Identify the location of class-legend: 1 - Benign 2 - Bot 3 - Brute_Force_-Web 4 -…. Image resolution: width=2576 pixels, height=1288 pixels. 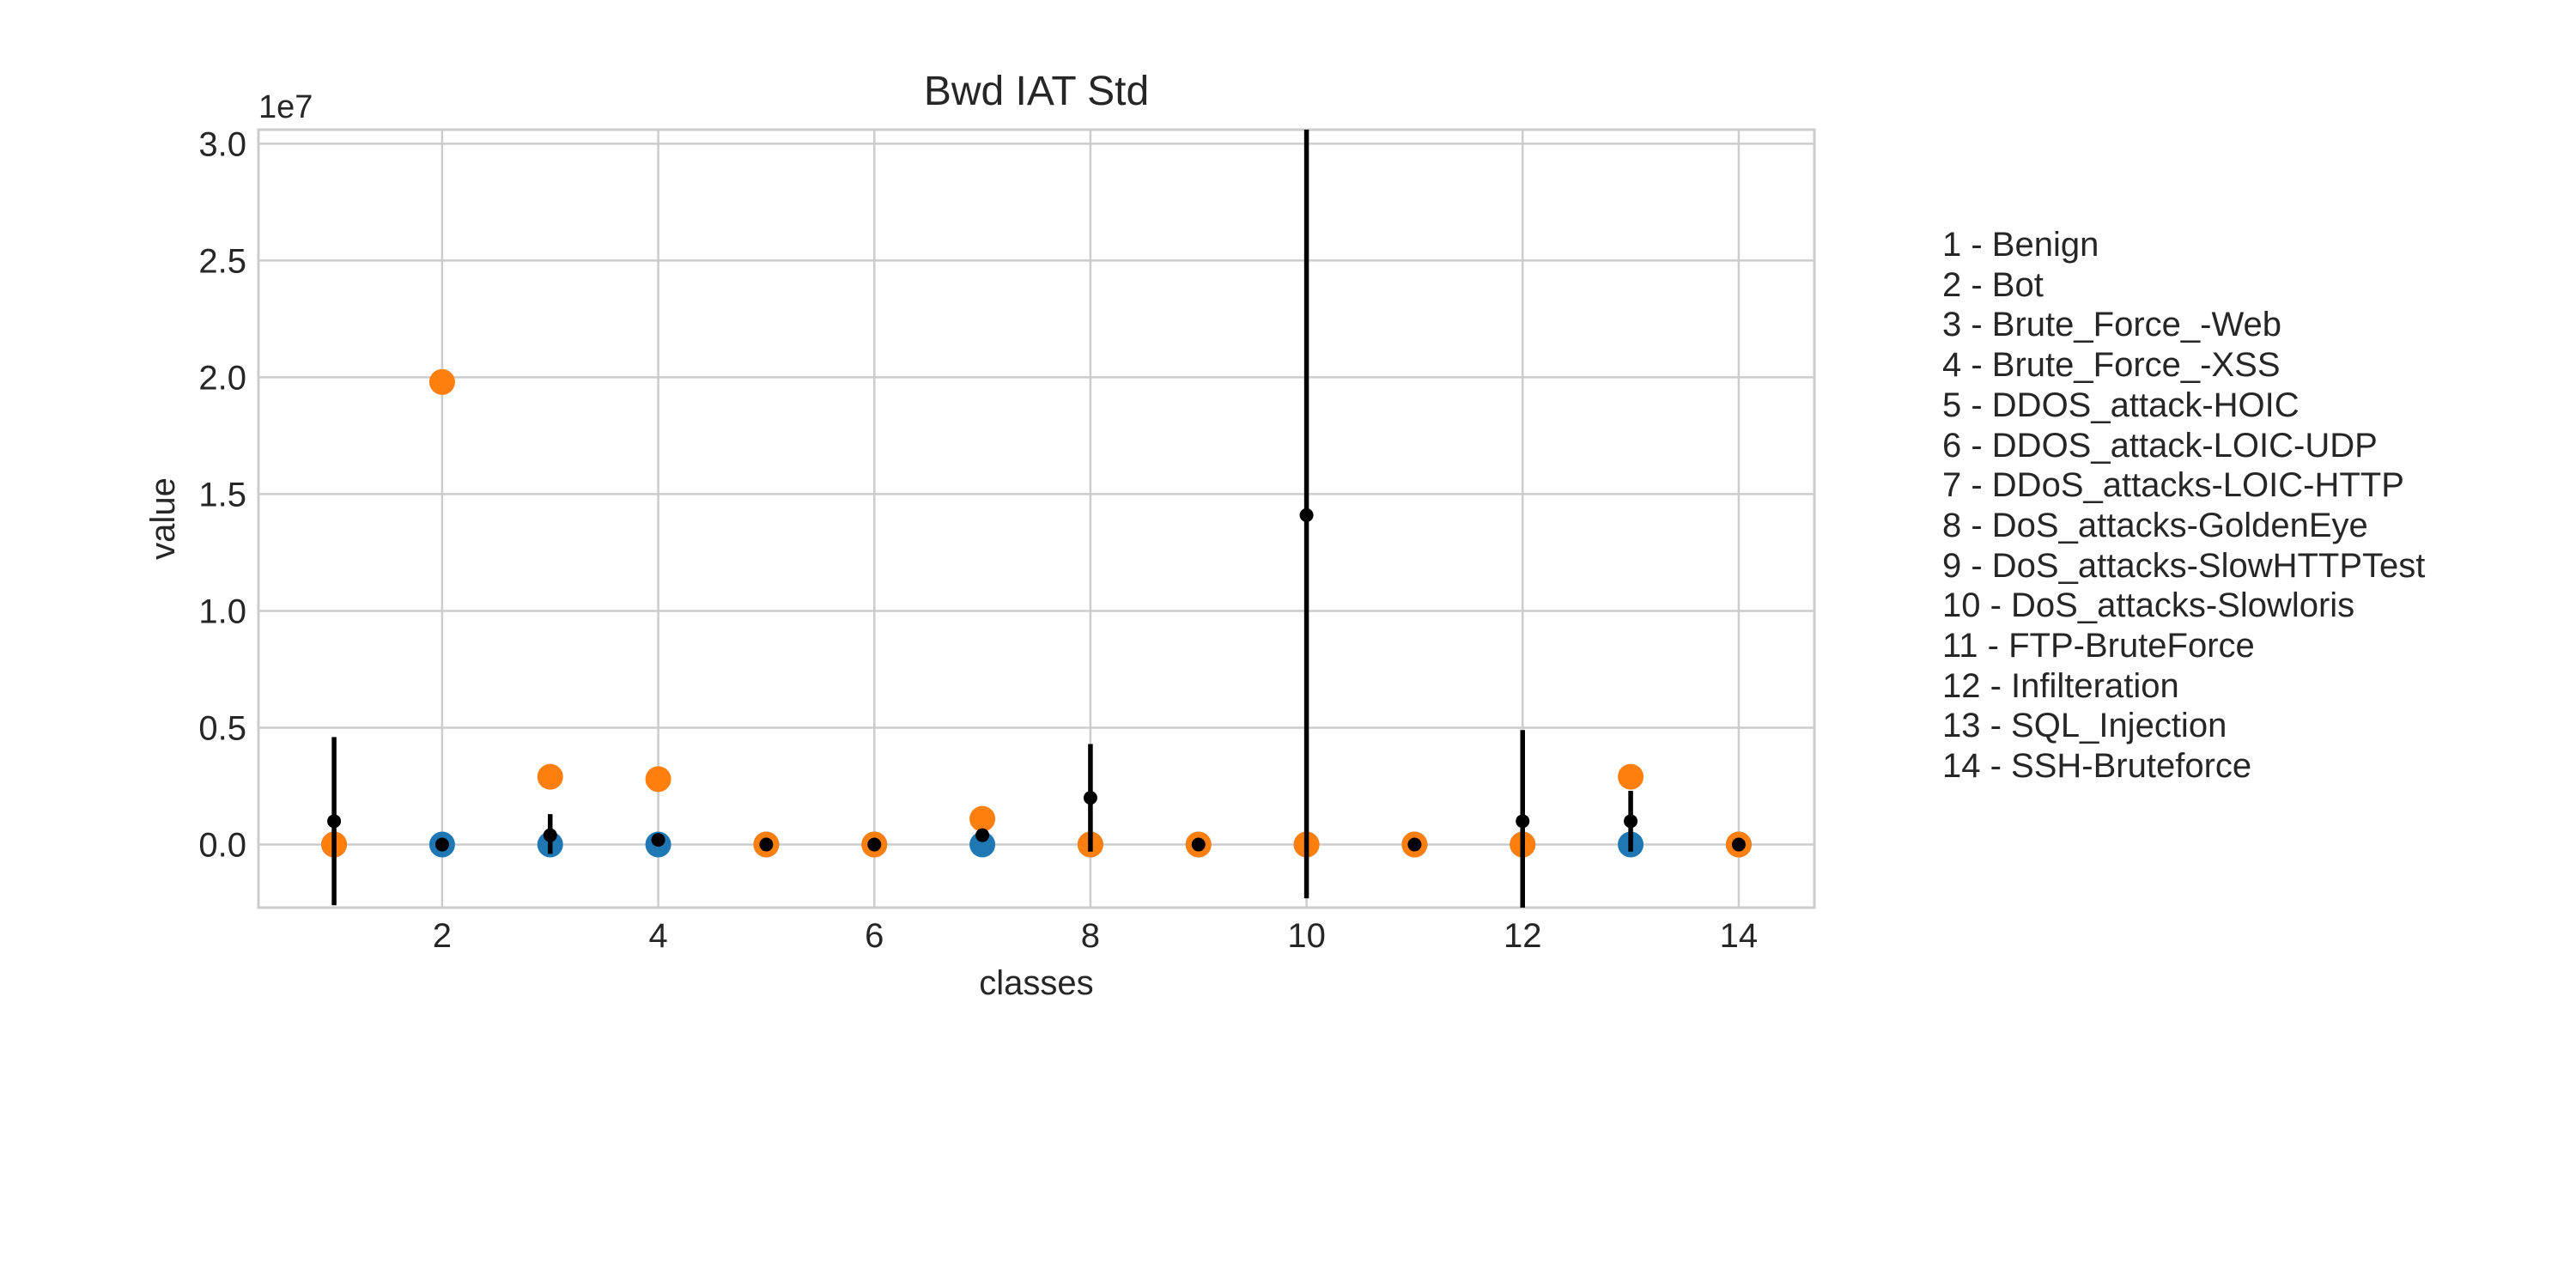
(2184, 506).